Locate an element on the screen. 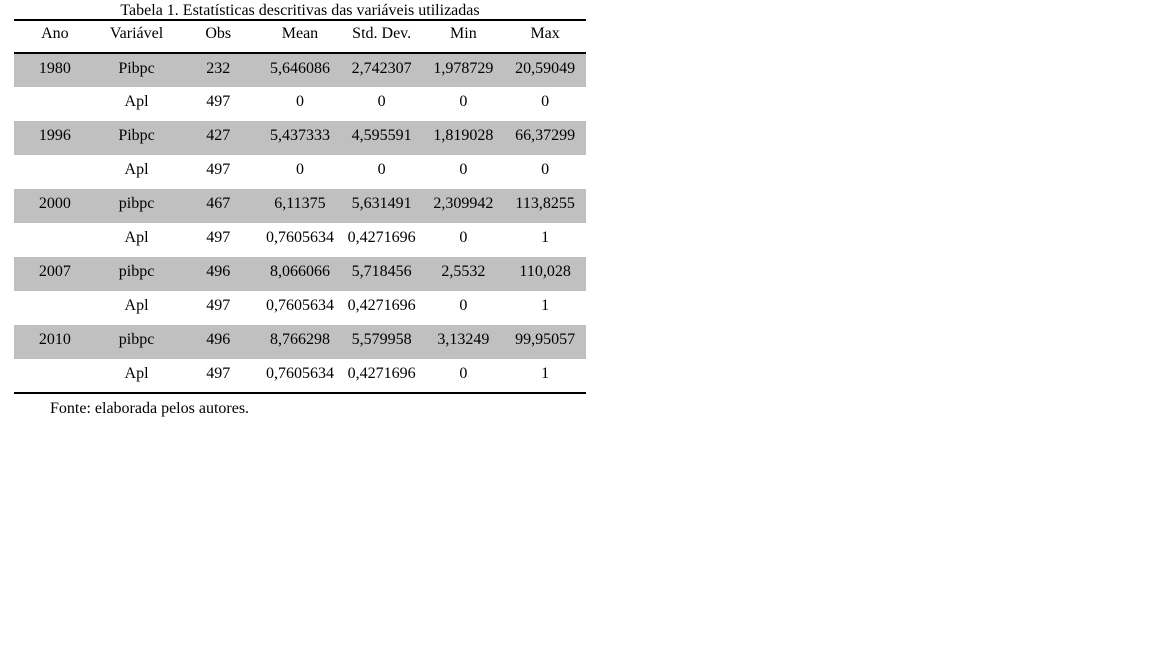  table-cell: 5,646086 is located at coordinates (299, 68).